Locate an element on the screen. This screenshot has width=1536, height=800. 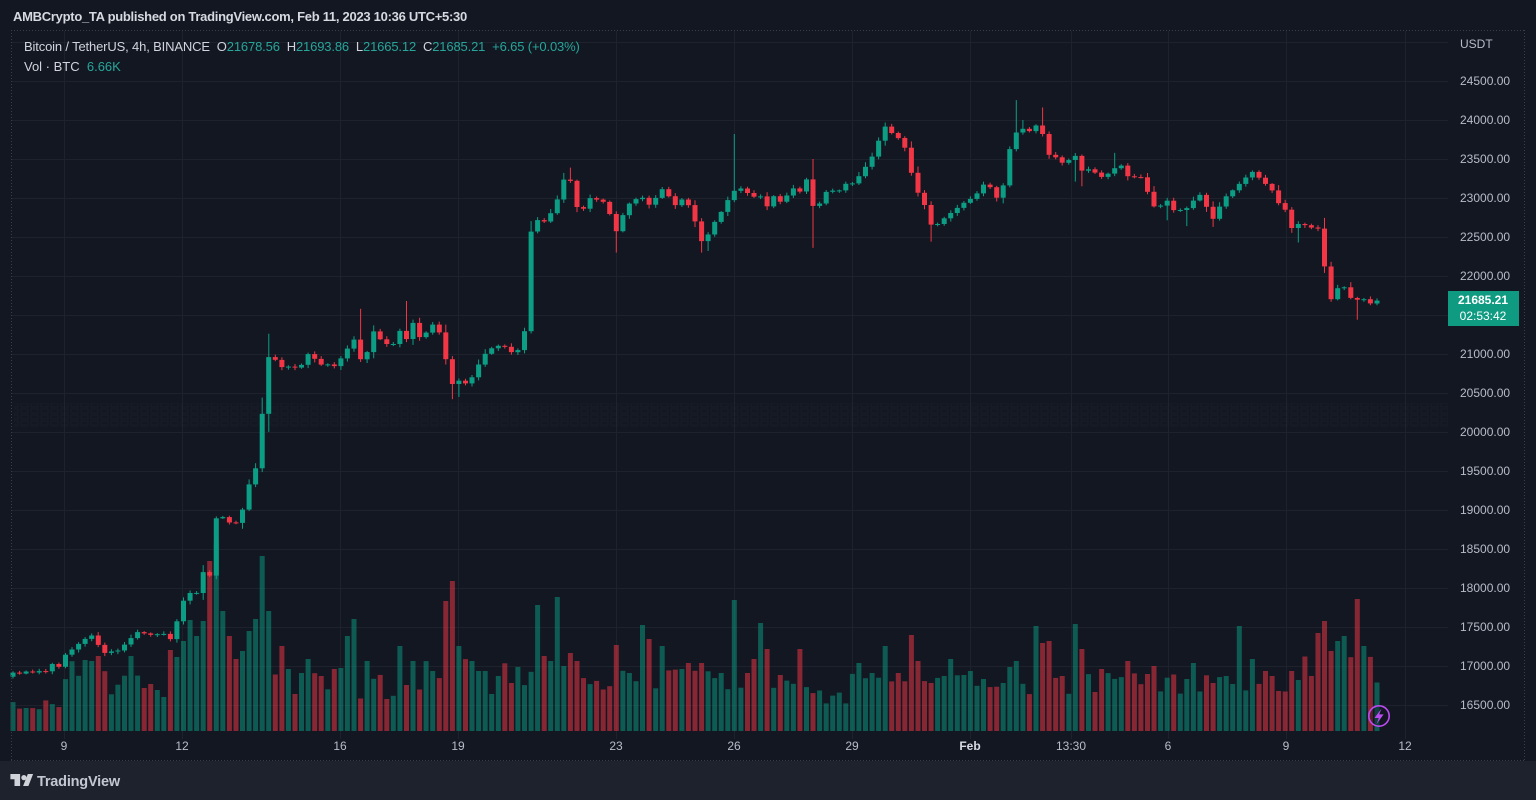
svg-text: 26 is located at coordinates (734, 746).